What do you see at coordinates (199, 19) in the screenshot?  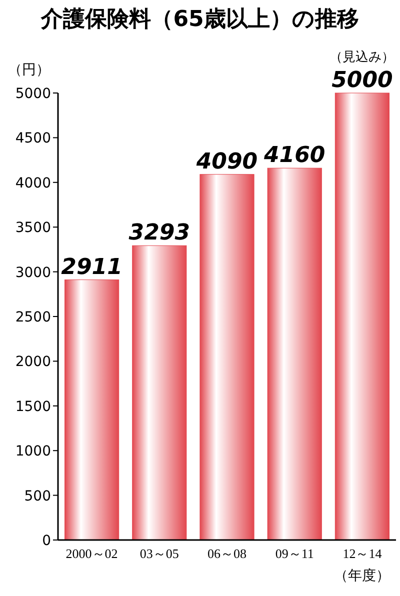 I see `chart-title: 介護保険料（65歳以上）の推移` at bounding box center [199, 19].